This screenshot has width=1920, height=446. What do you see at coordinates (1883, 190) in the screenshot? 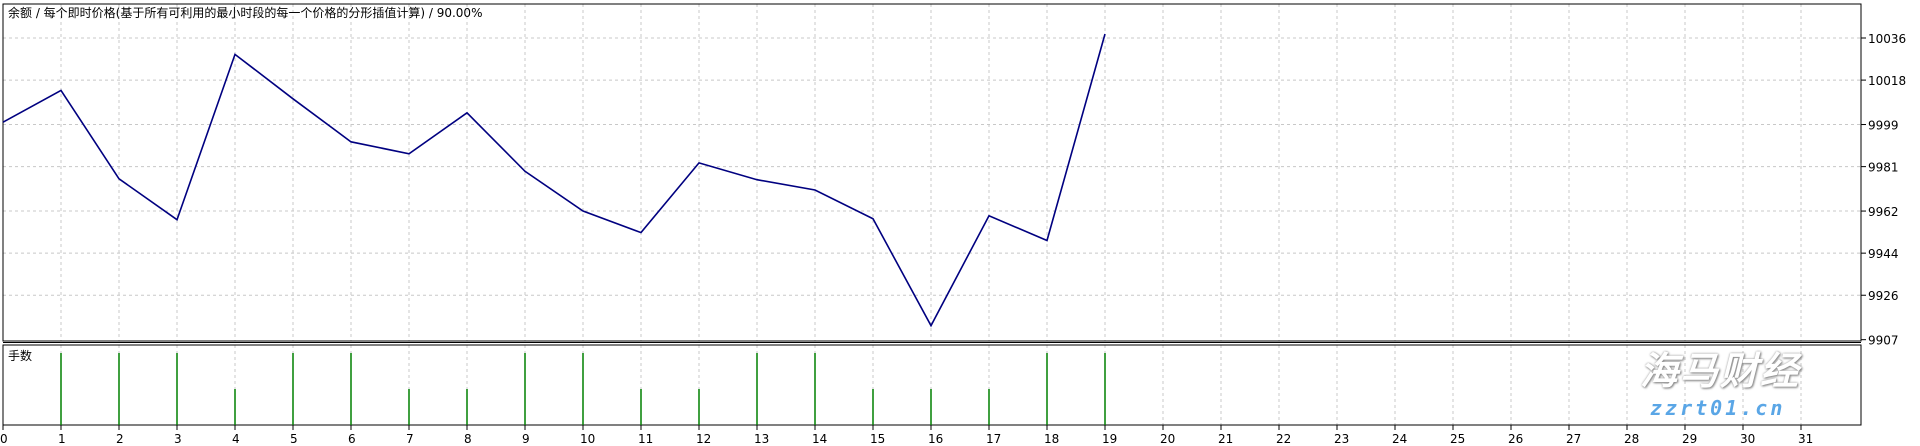
I see `y-axis-ticks: 10036 10018 9999 9981 9962 9944 9926 9907` at bounding box center [1883, 190].